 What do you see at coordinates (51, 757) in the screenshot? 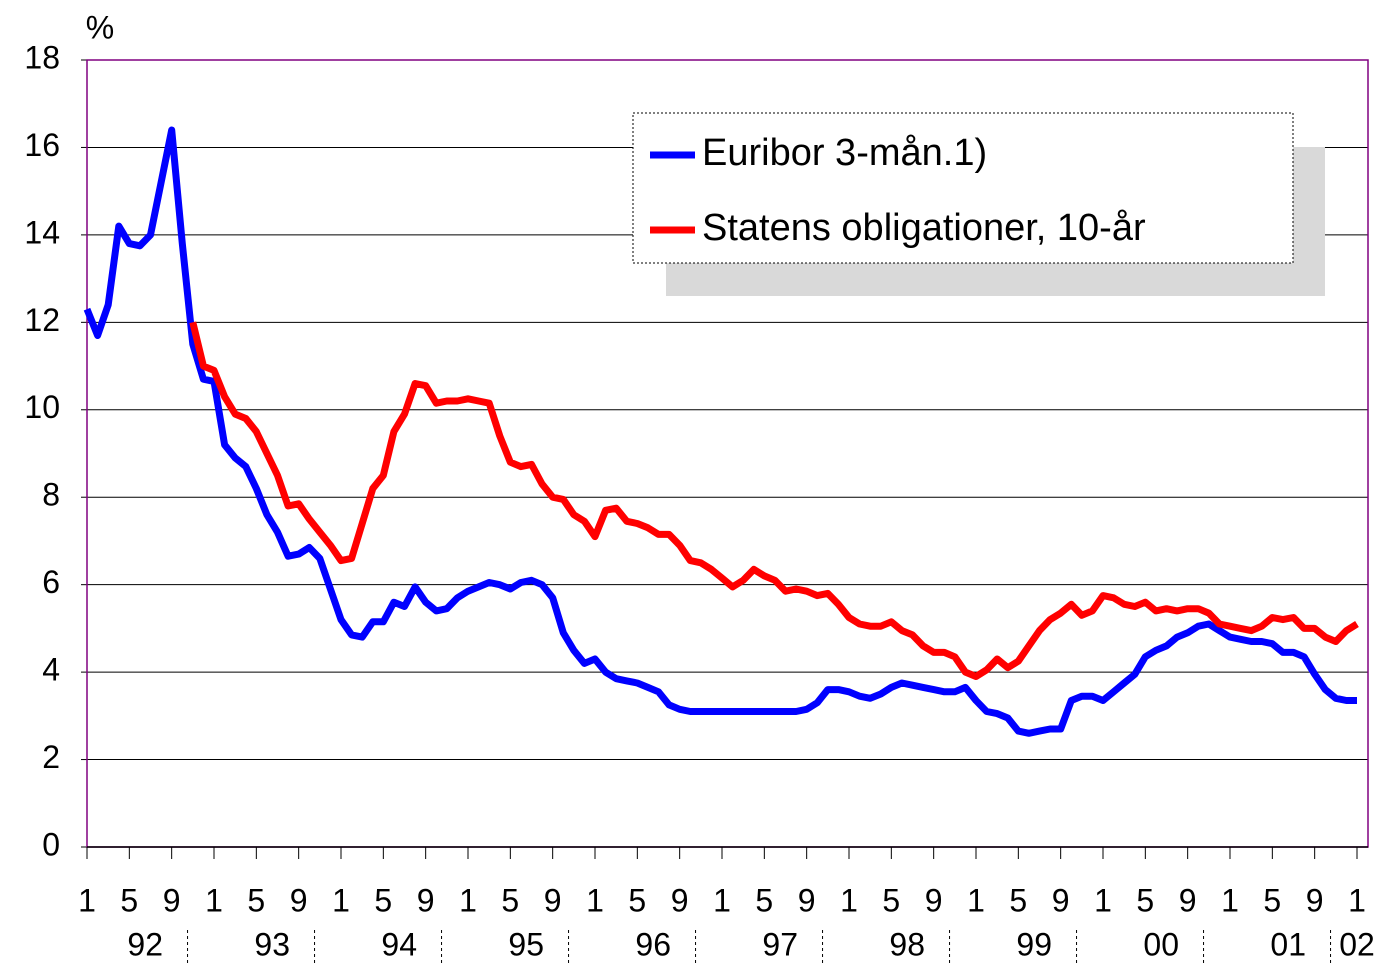
I see `y-tick-label: 2` at bounding box center [51, 757].